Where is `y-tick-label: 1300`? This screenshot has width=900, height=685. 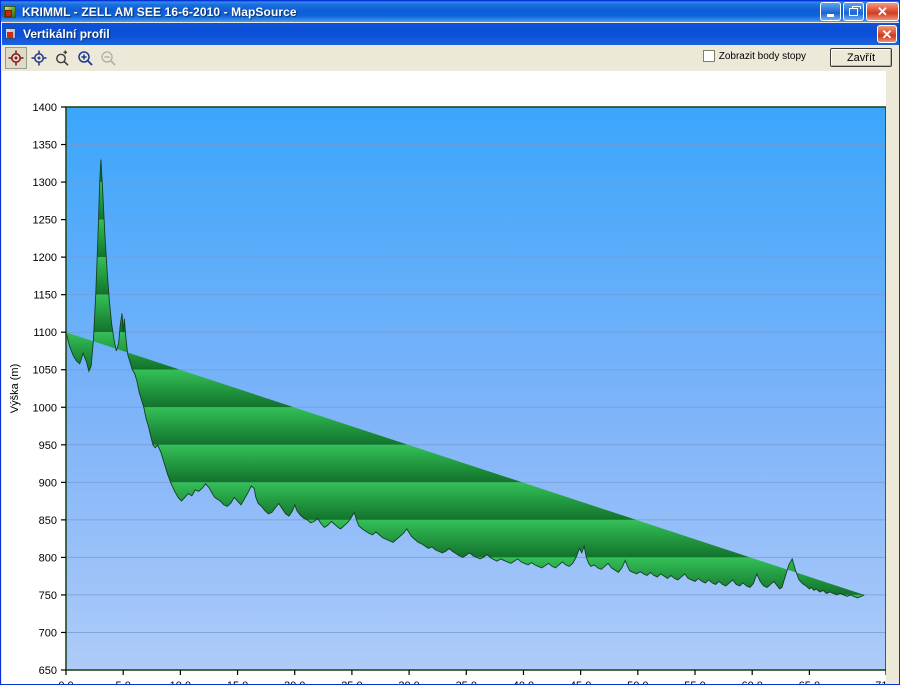
y-tick-label: 1300 is located at coordinates (45, 183).